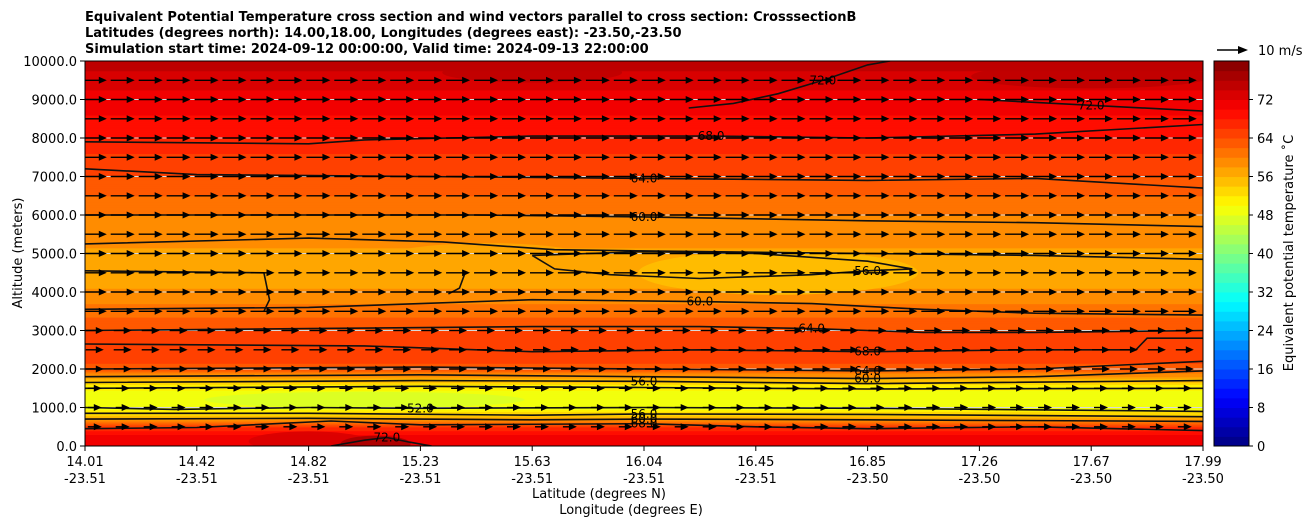  I want to click on colorbar-tick-label: 64, so click(1265, 139).